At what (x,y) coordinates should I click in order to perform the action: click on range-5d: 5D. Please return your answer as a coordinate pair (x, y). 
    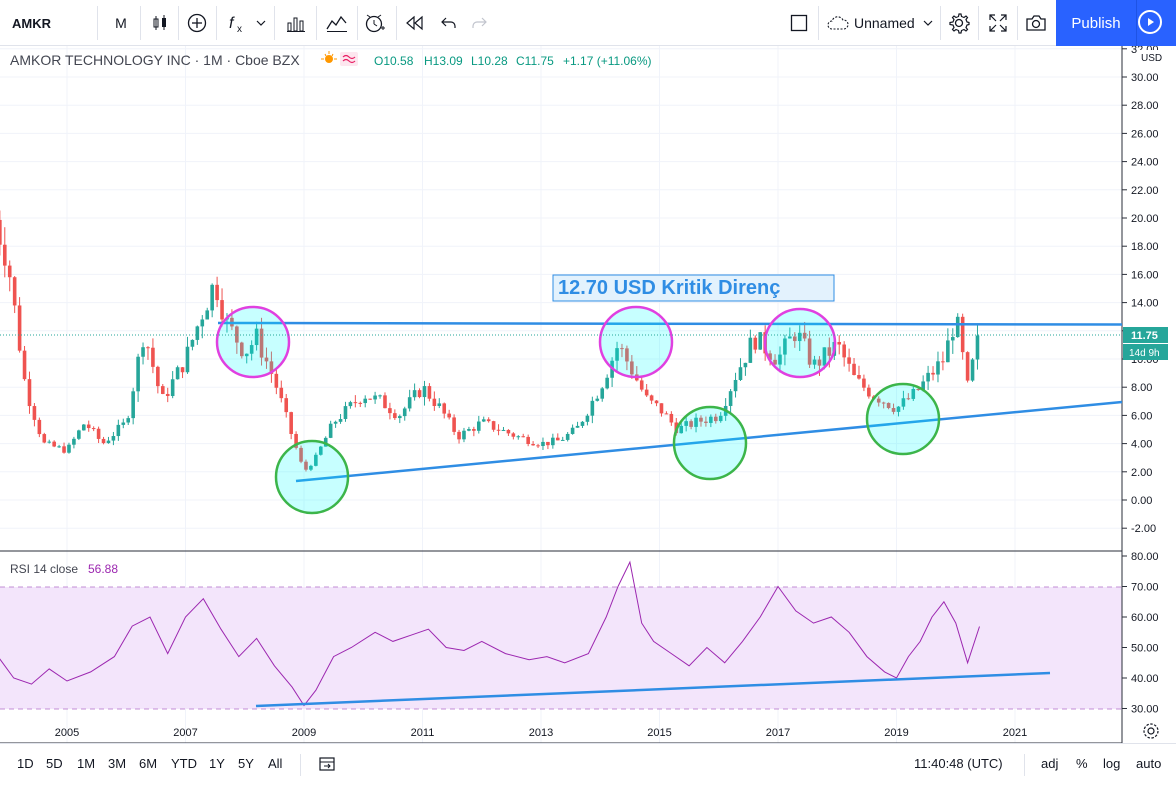
    Looking at the image, I should click on (54, 763).